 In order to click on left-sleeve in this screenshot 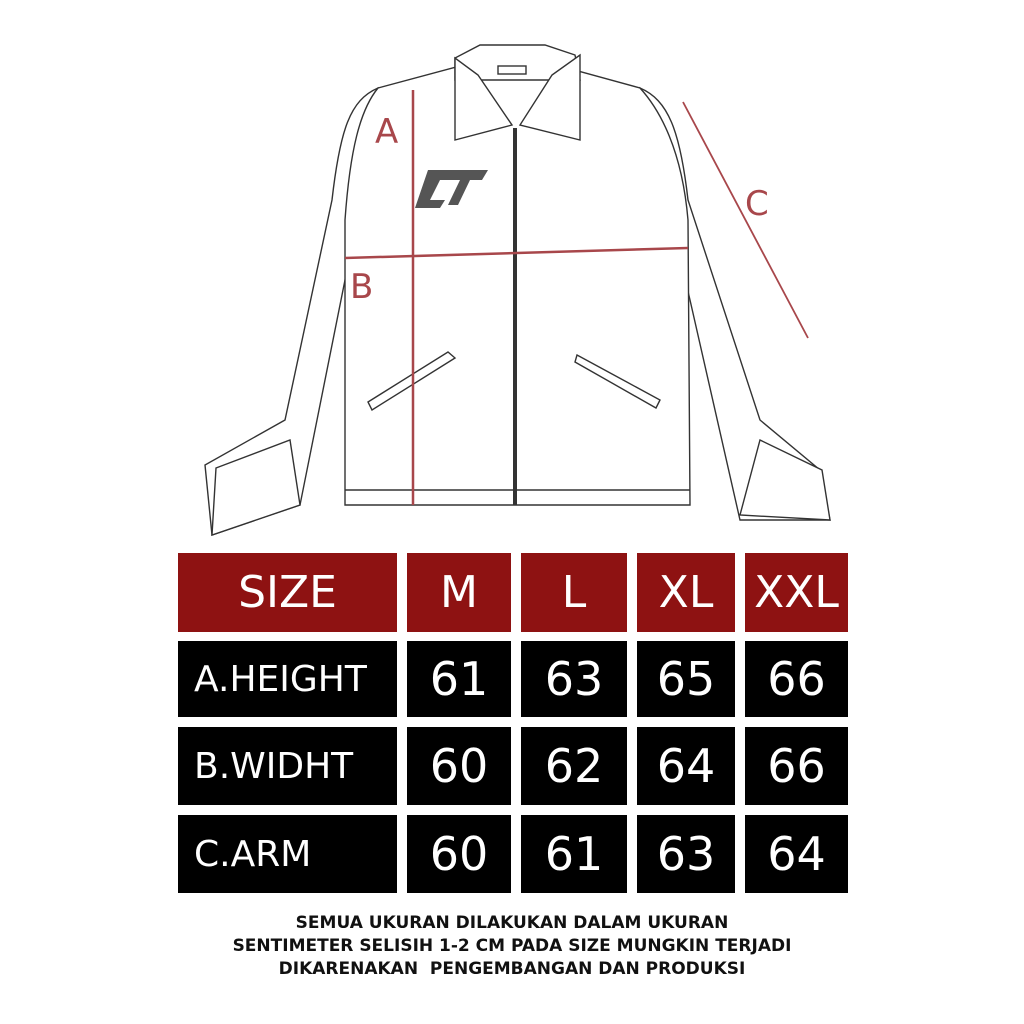, I will do `click(291, 311)`.